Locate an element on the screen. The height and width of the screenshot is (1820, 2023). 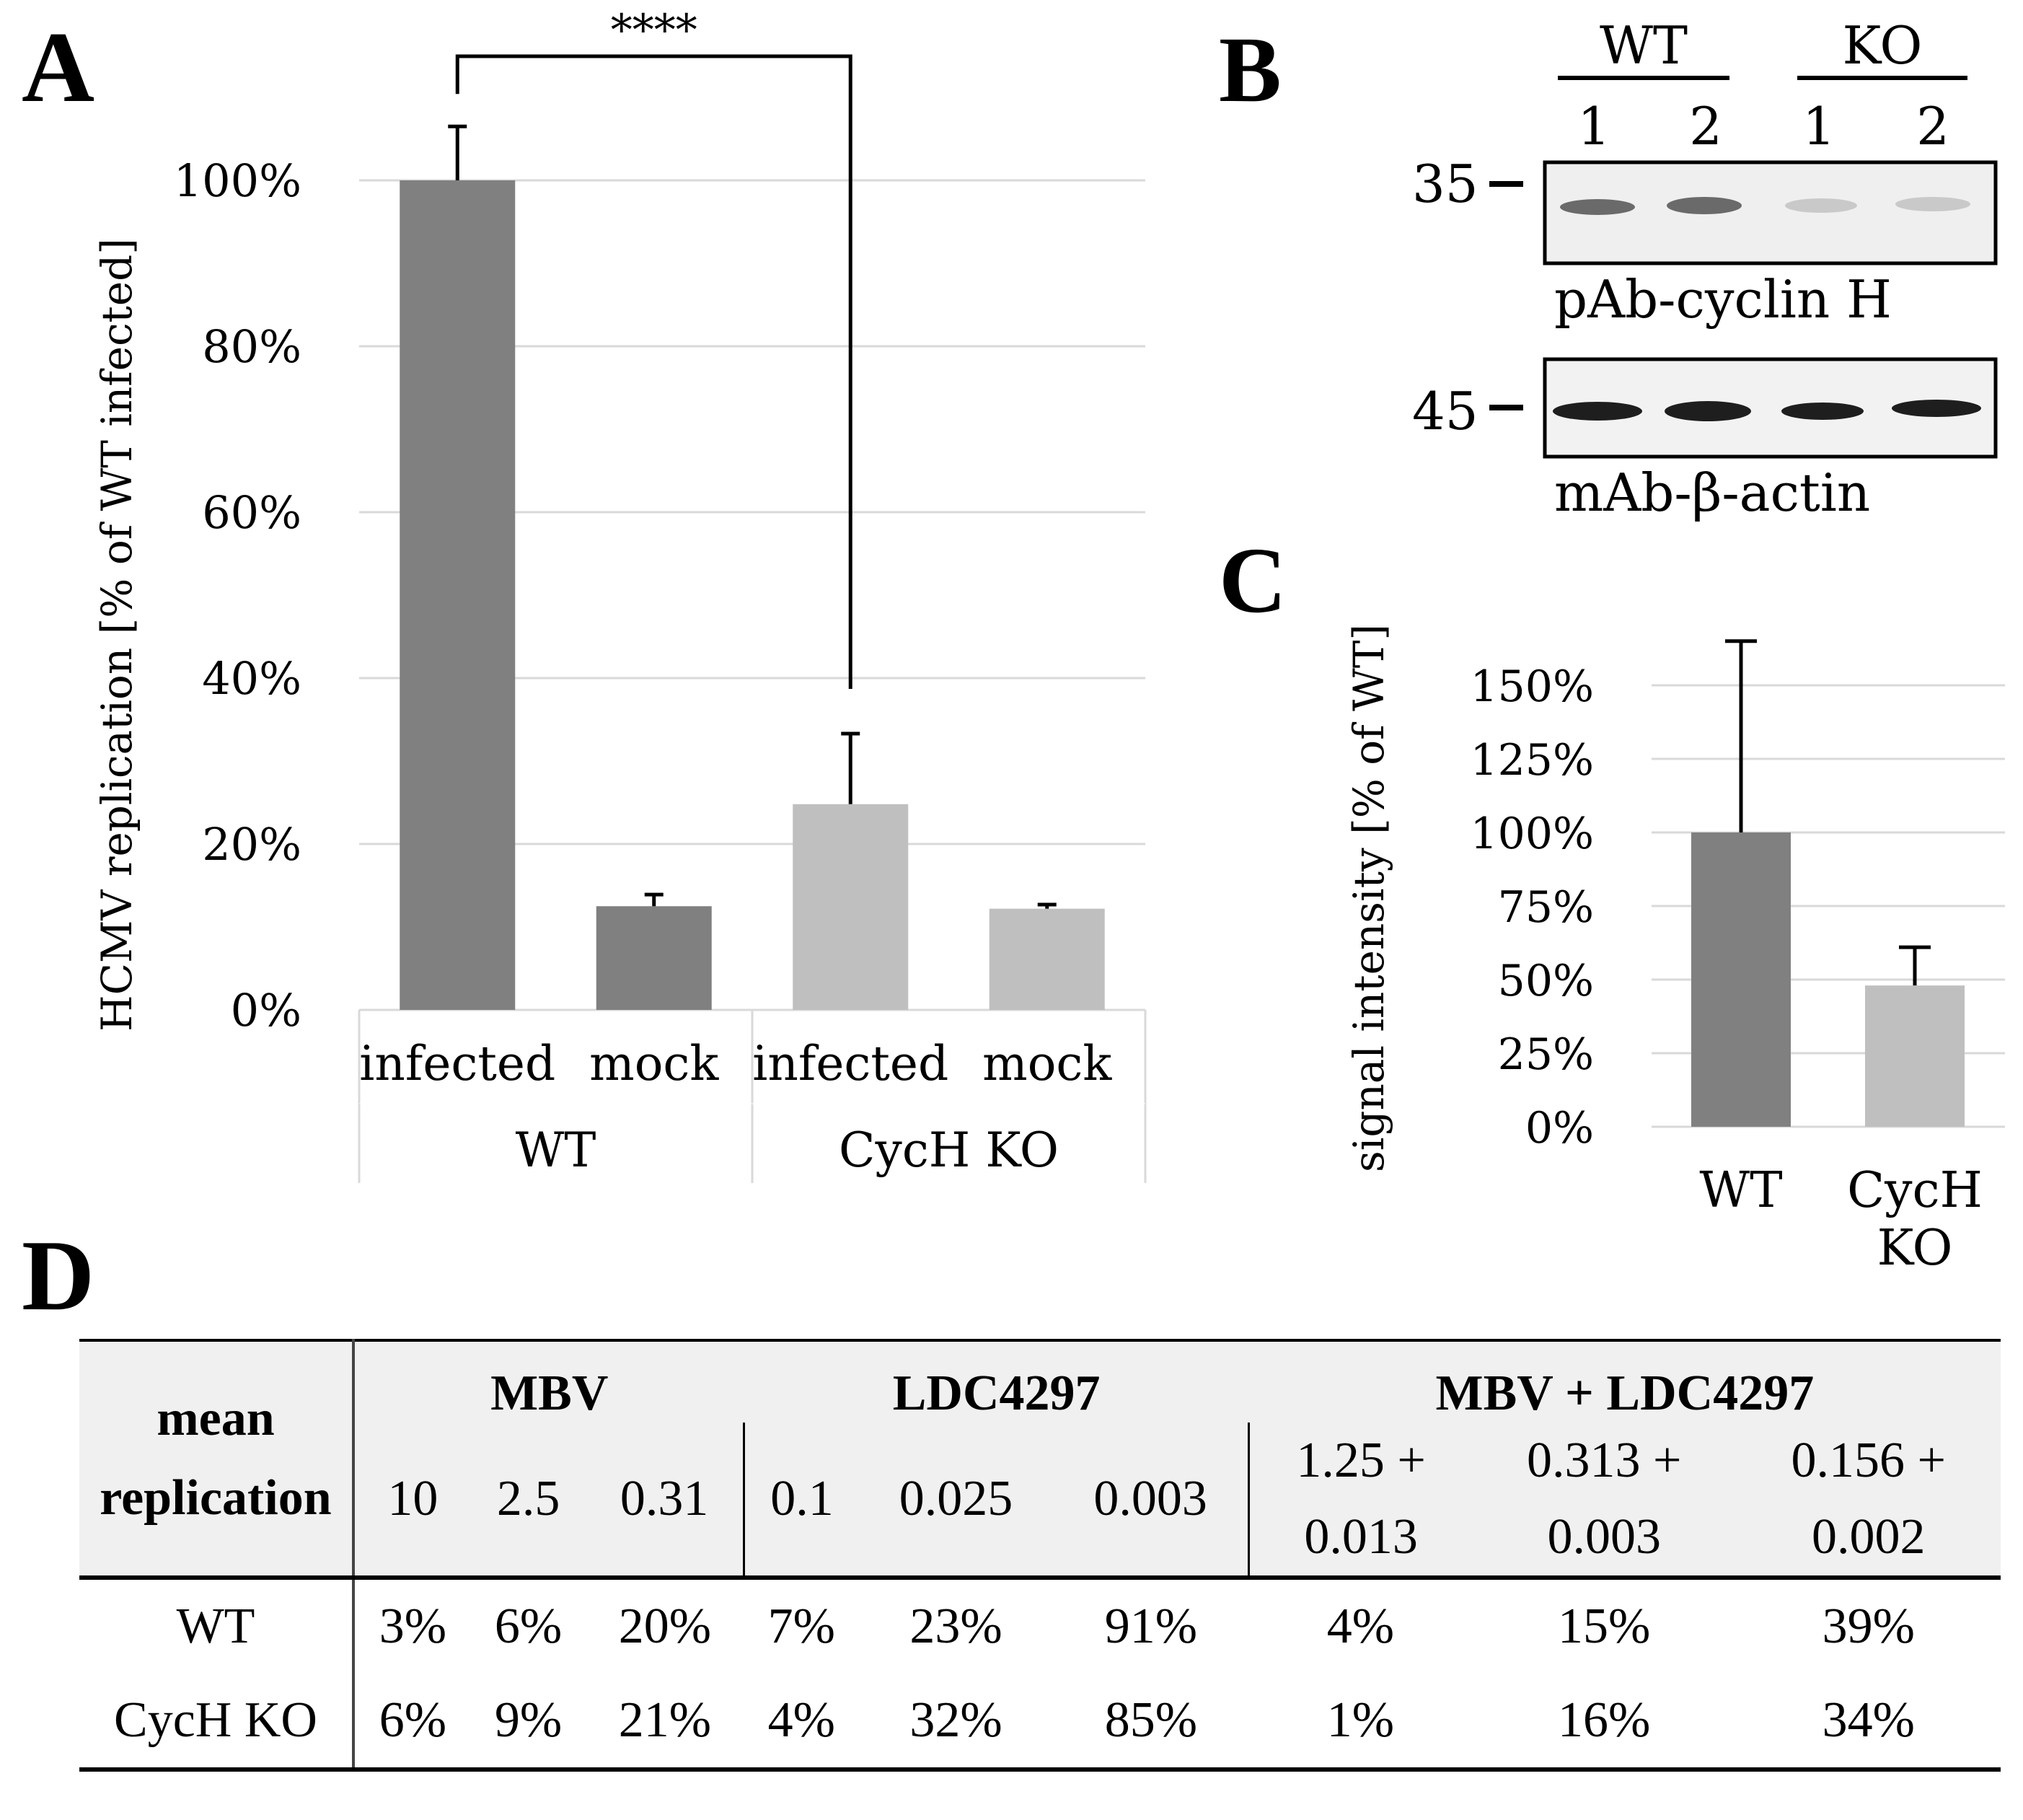
cell: 34% is located at coordinates (1868, 1720).